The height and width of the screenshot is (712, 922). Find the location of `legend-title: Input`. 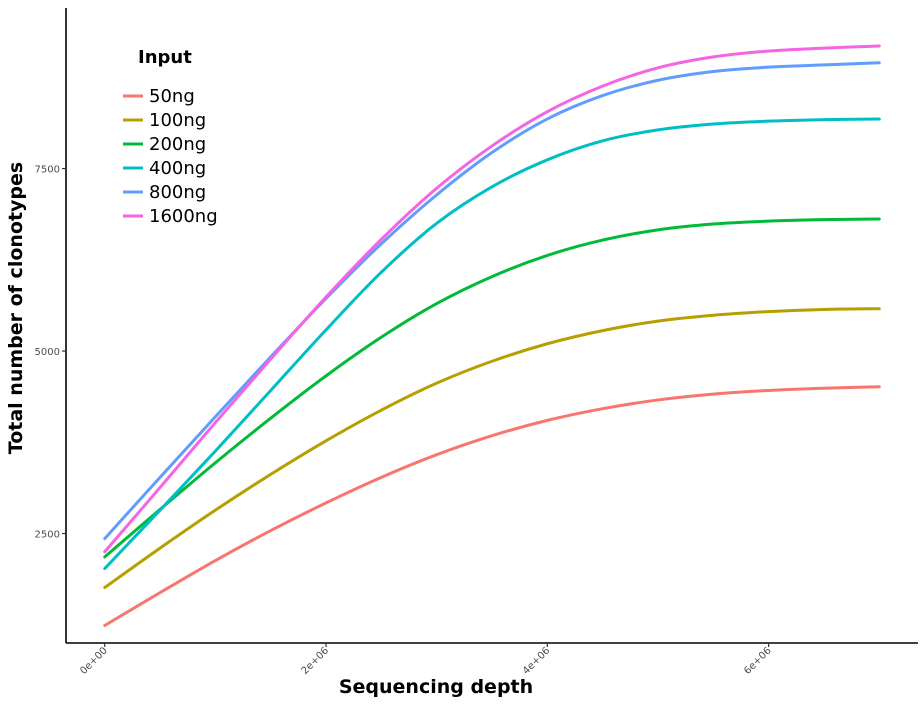

legend-title: Input is located at coordinates (165, 57).